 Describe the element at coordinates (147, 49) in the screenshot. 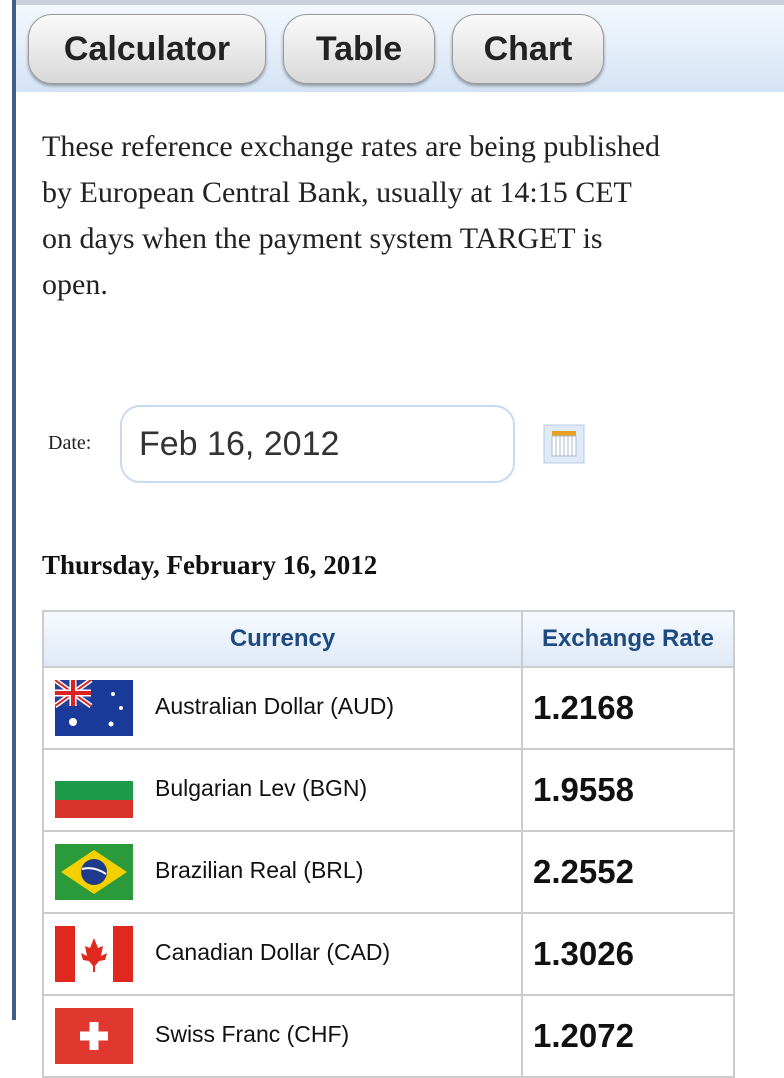

I see `tab-button: Calculator` at that location.